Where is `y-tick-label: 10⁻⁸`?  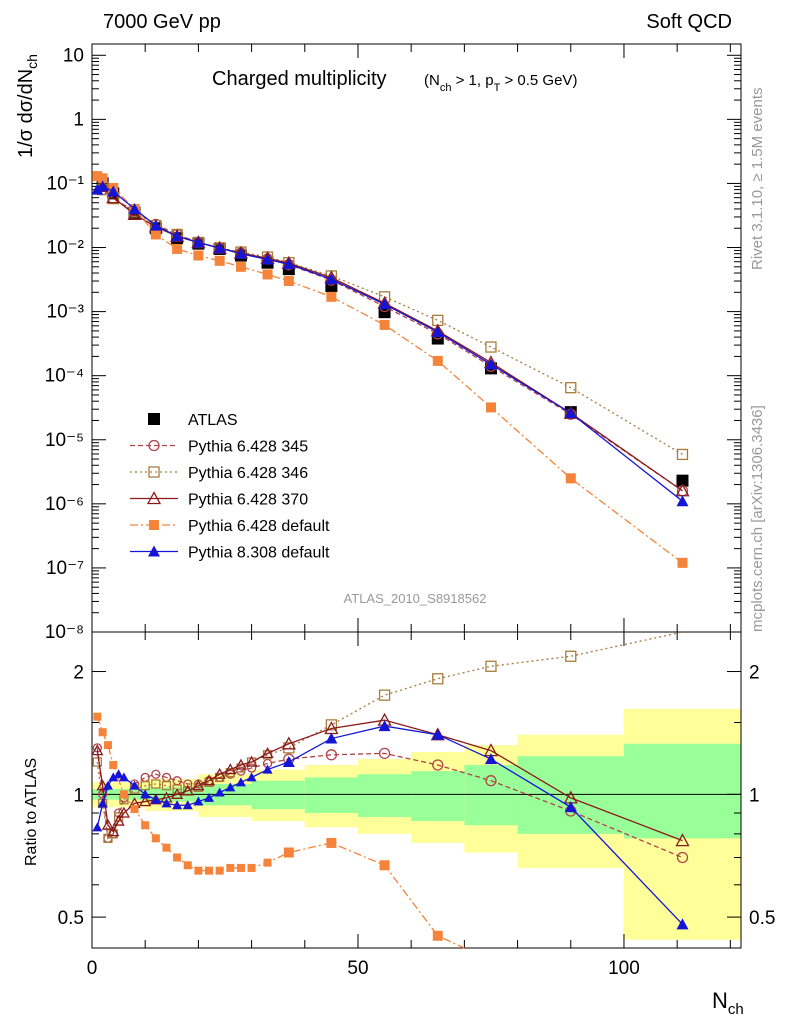
y-tick-label: 10⁻⁸ is located at coordinates (64, 632).